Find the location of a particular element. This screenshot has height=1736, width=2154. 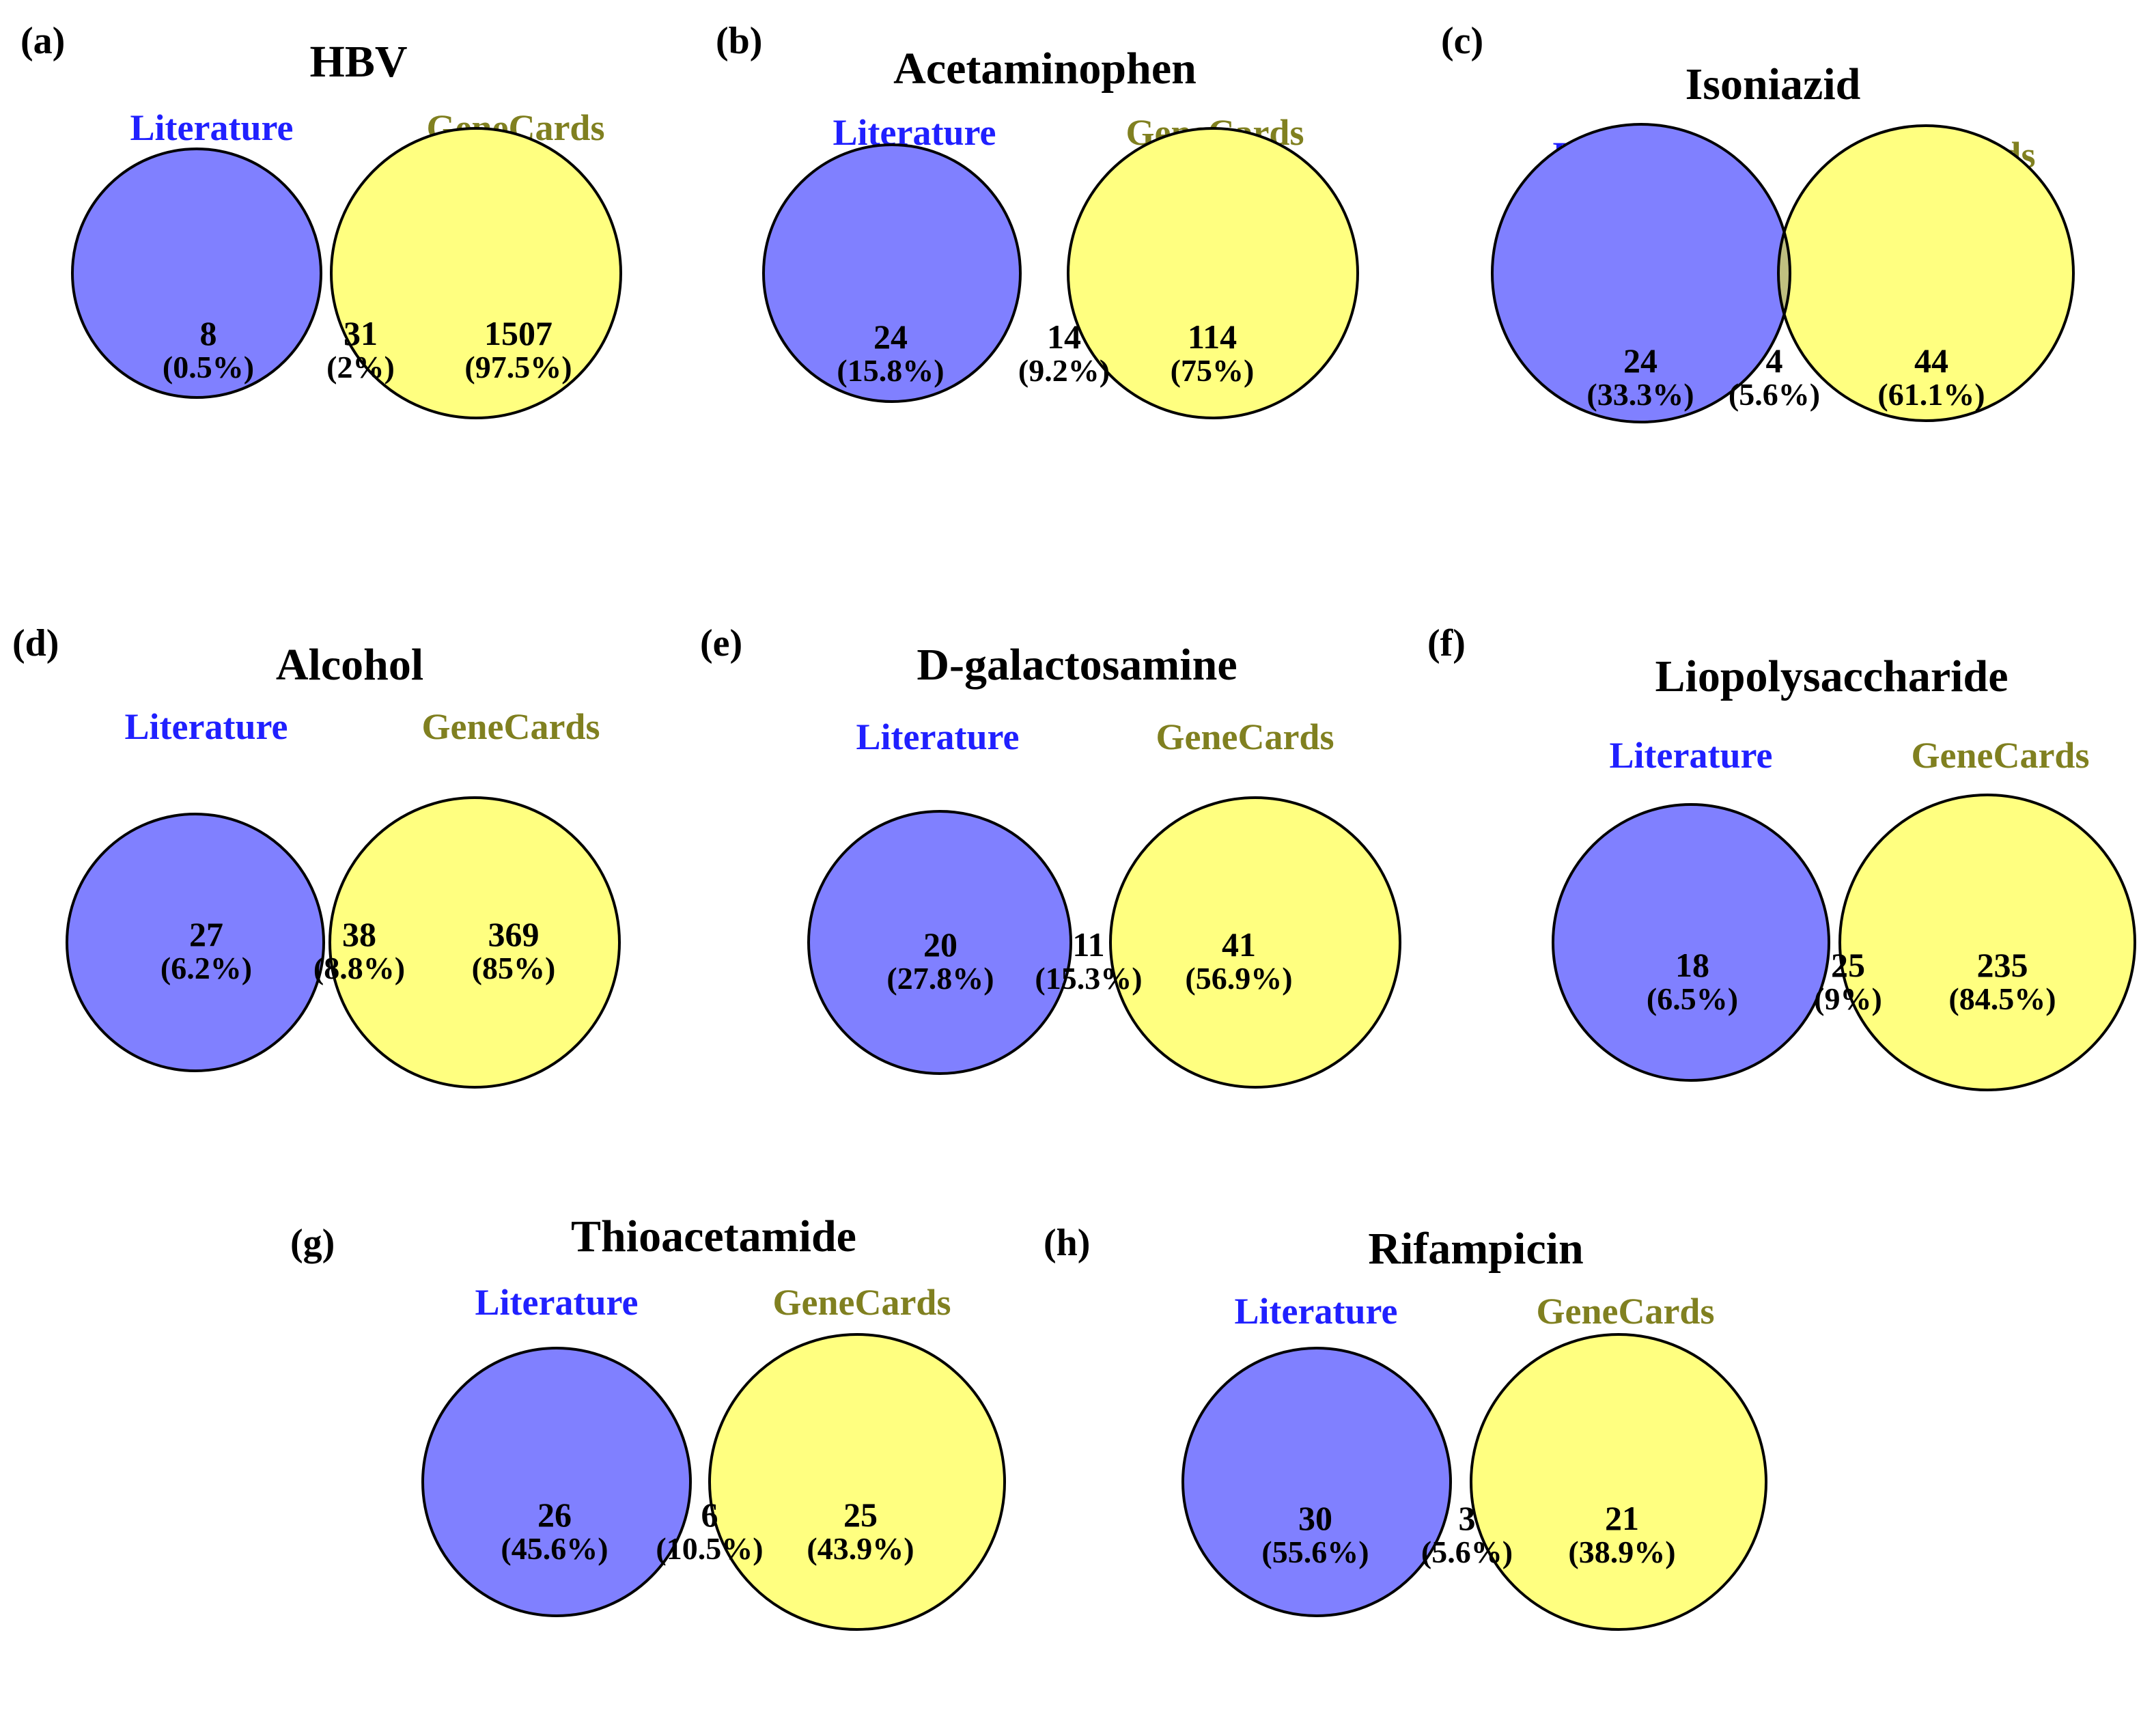

literature-only-count: 20 is located at coordinates (940, 944).